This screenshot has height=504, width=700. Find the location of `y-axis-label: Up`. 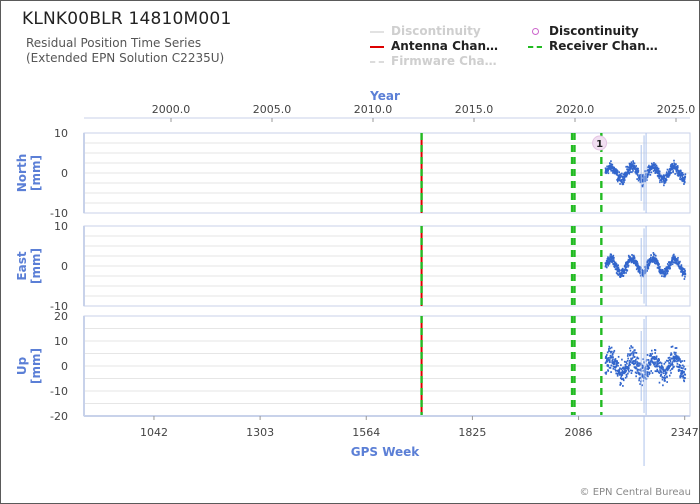

y-axis-label: Up is located at coordinates (22, 365).